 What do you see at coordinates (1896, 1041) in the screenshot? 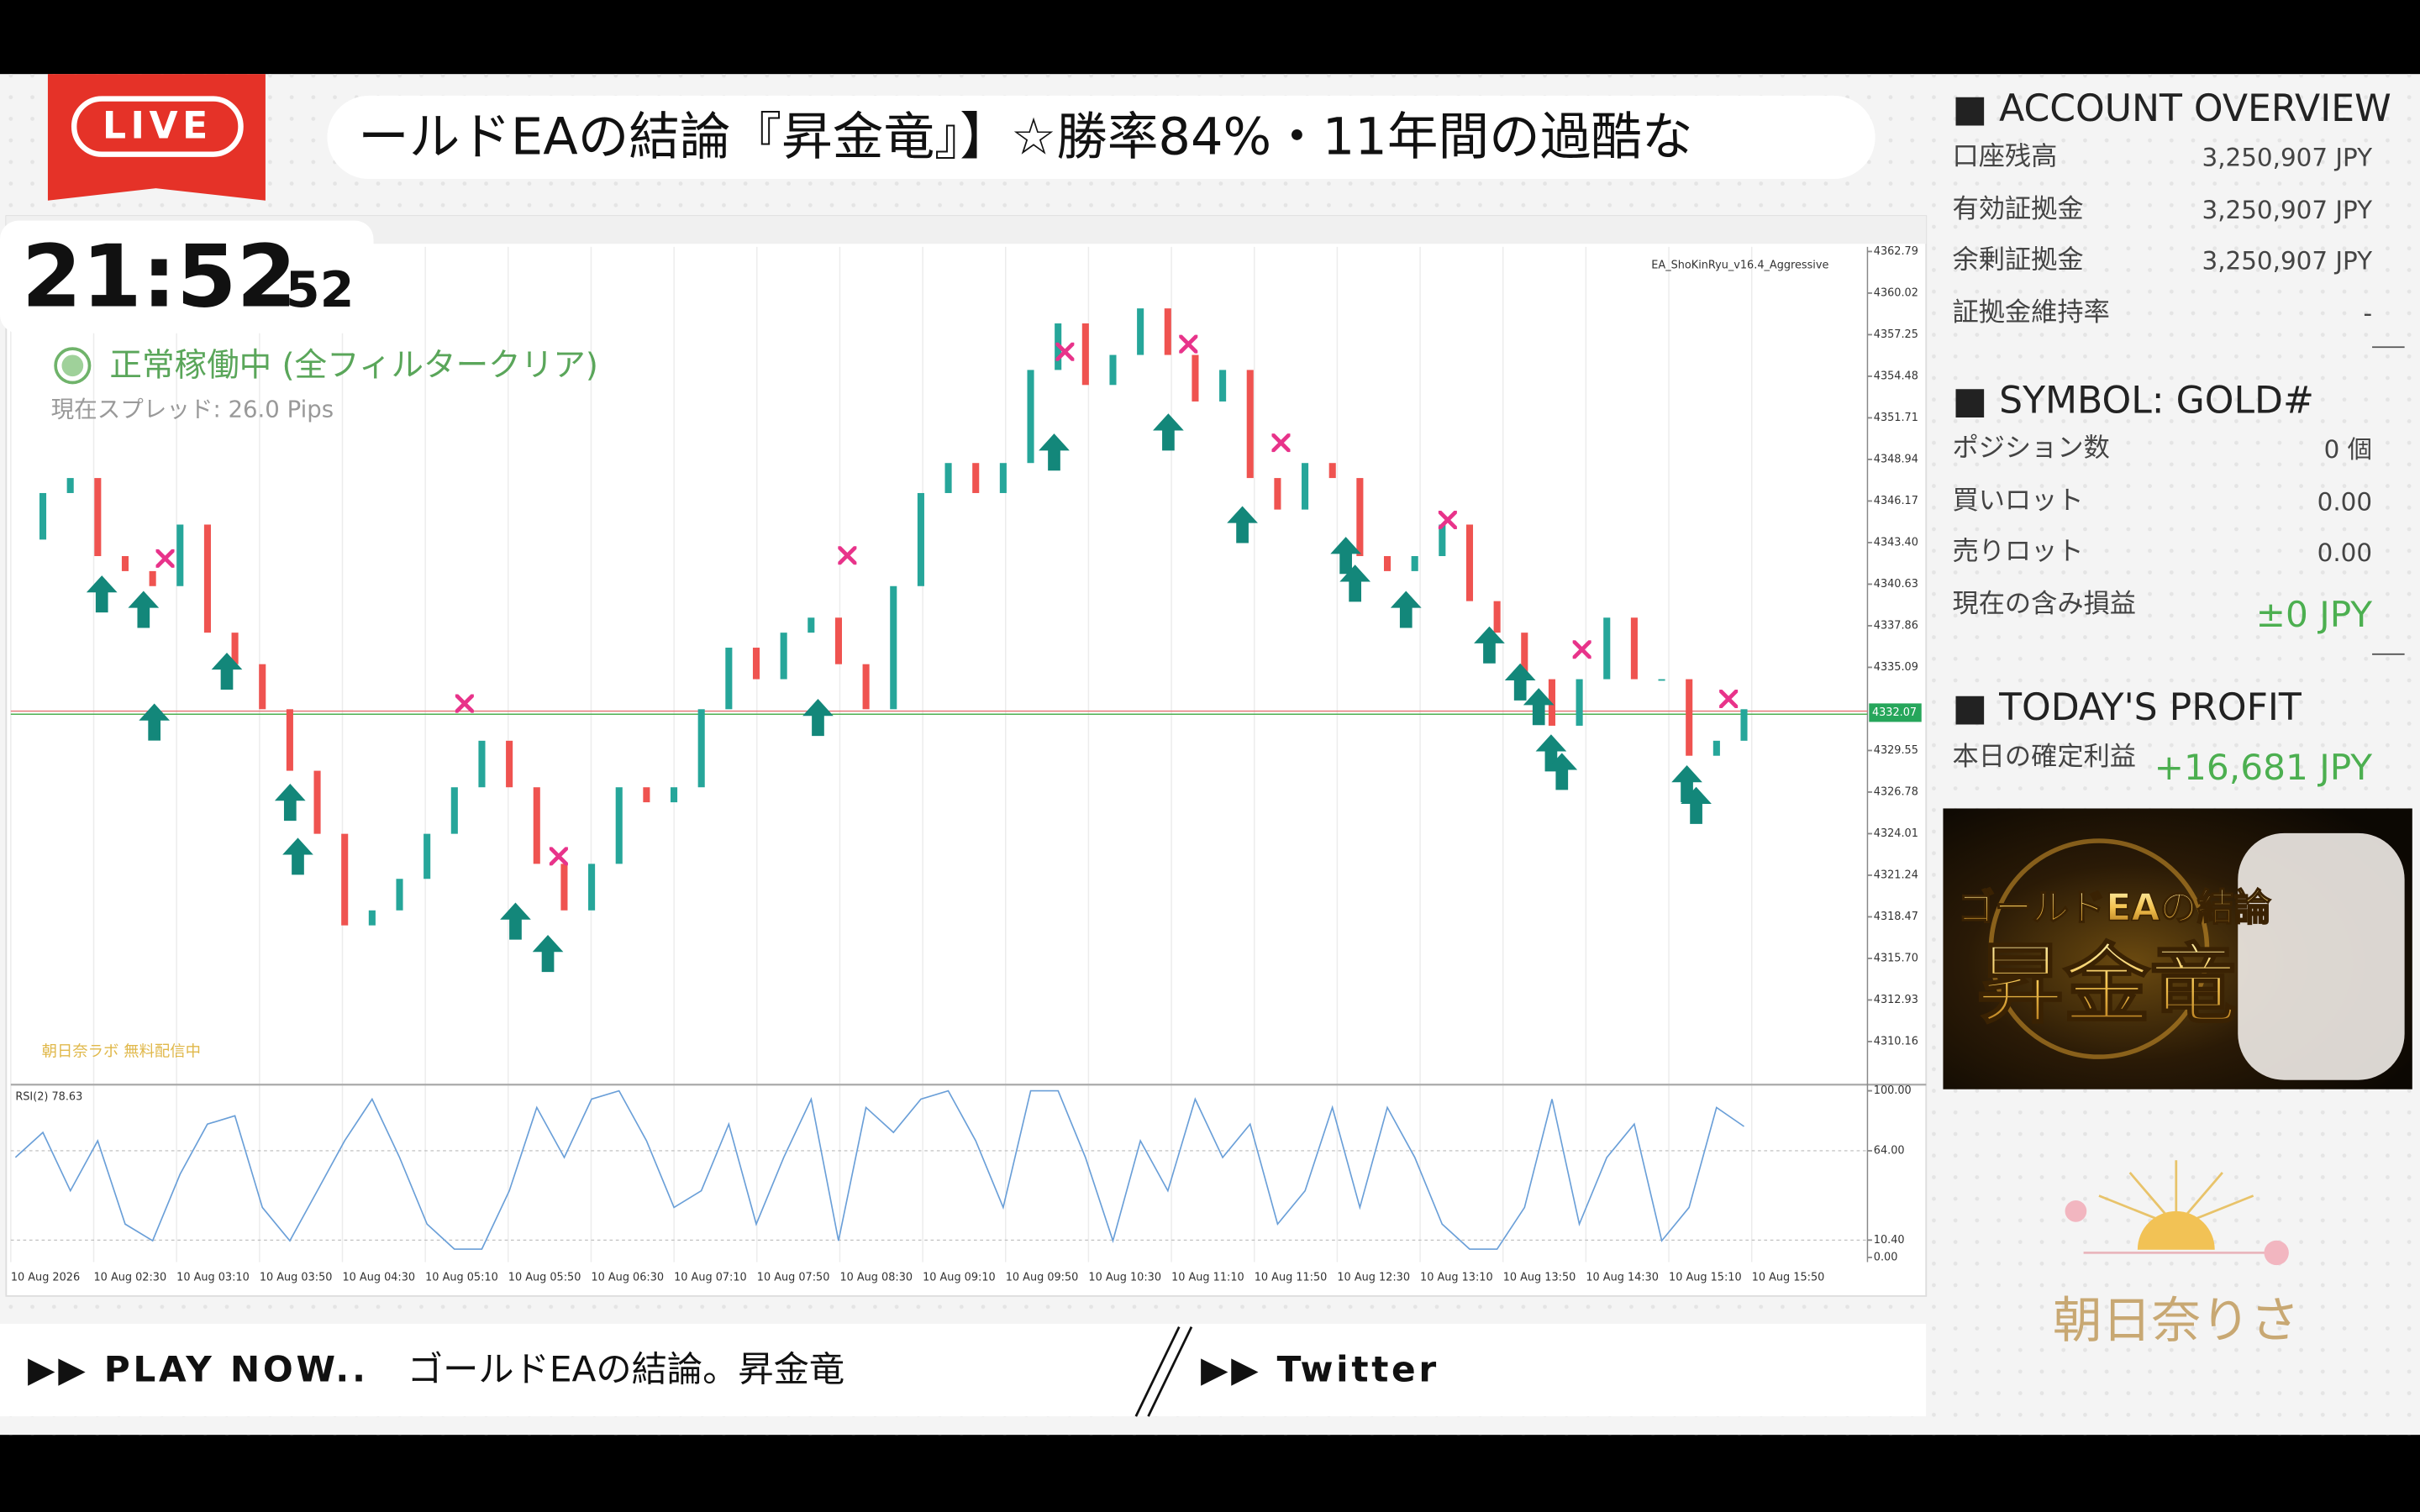
I see `y-tick-label: 4310.16` at bounding box center [1896, 1041].